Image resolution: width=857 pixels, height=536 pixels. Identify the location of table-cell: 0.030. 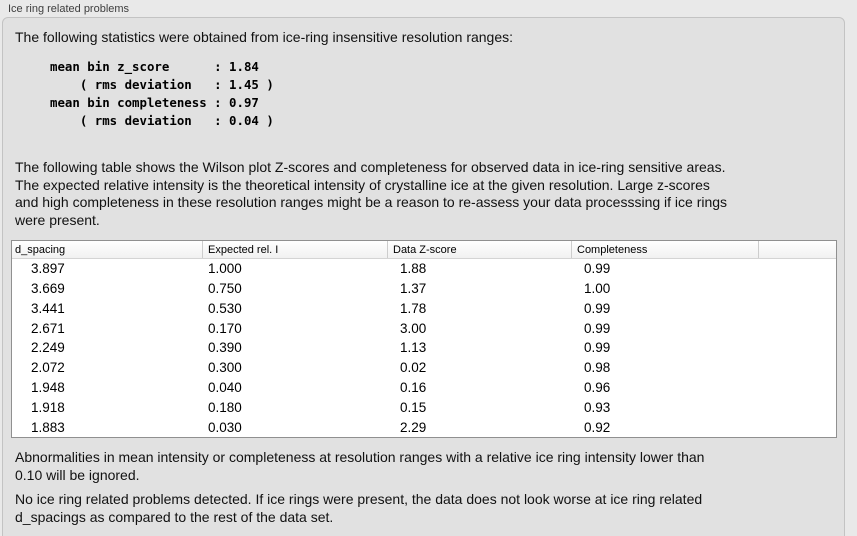
(225, 427).